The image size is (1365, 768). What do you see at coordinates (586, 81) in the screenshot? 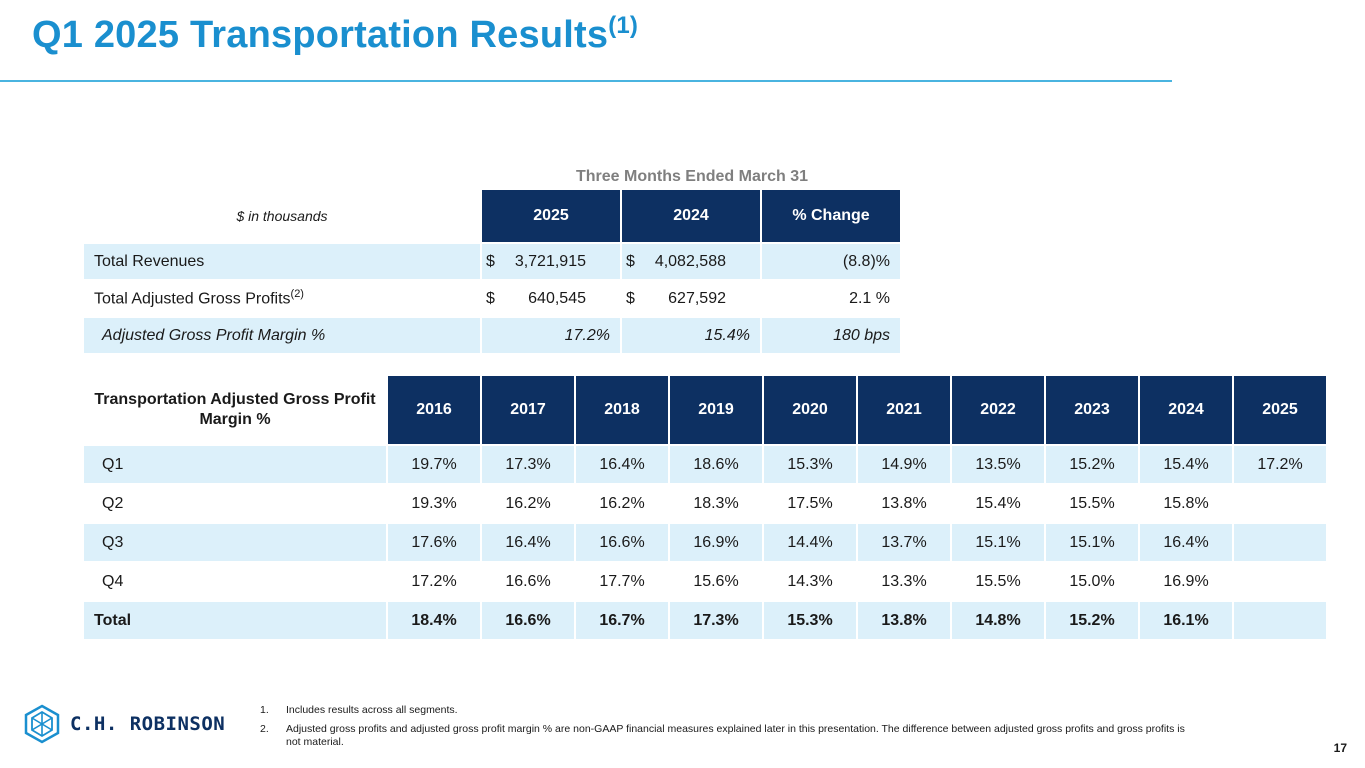
I see `title-divider` at bounding box center [586, 81].